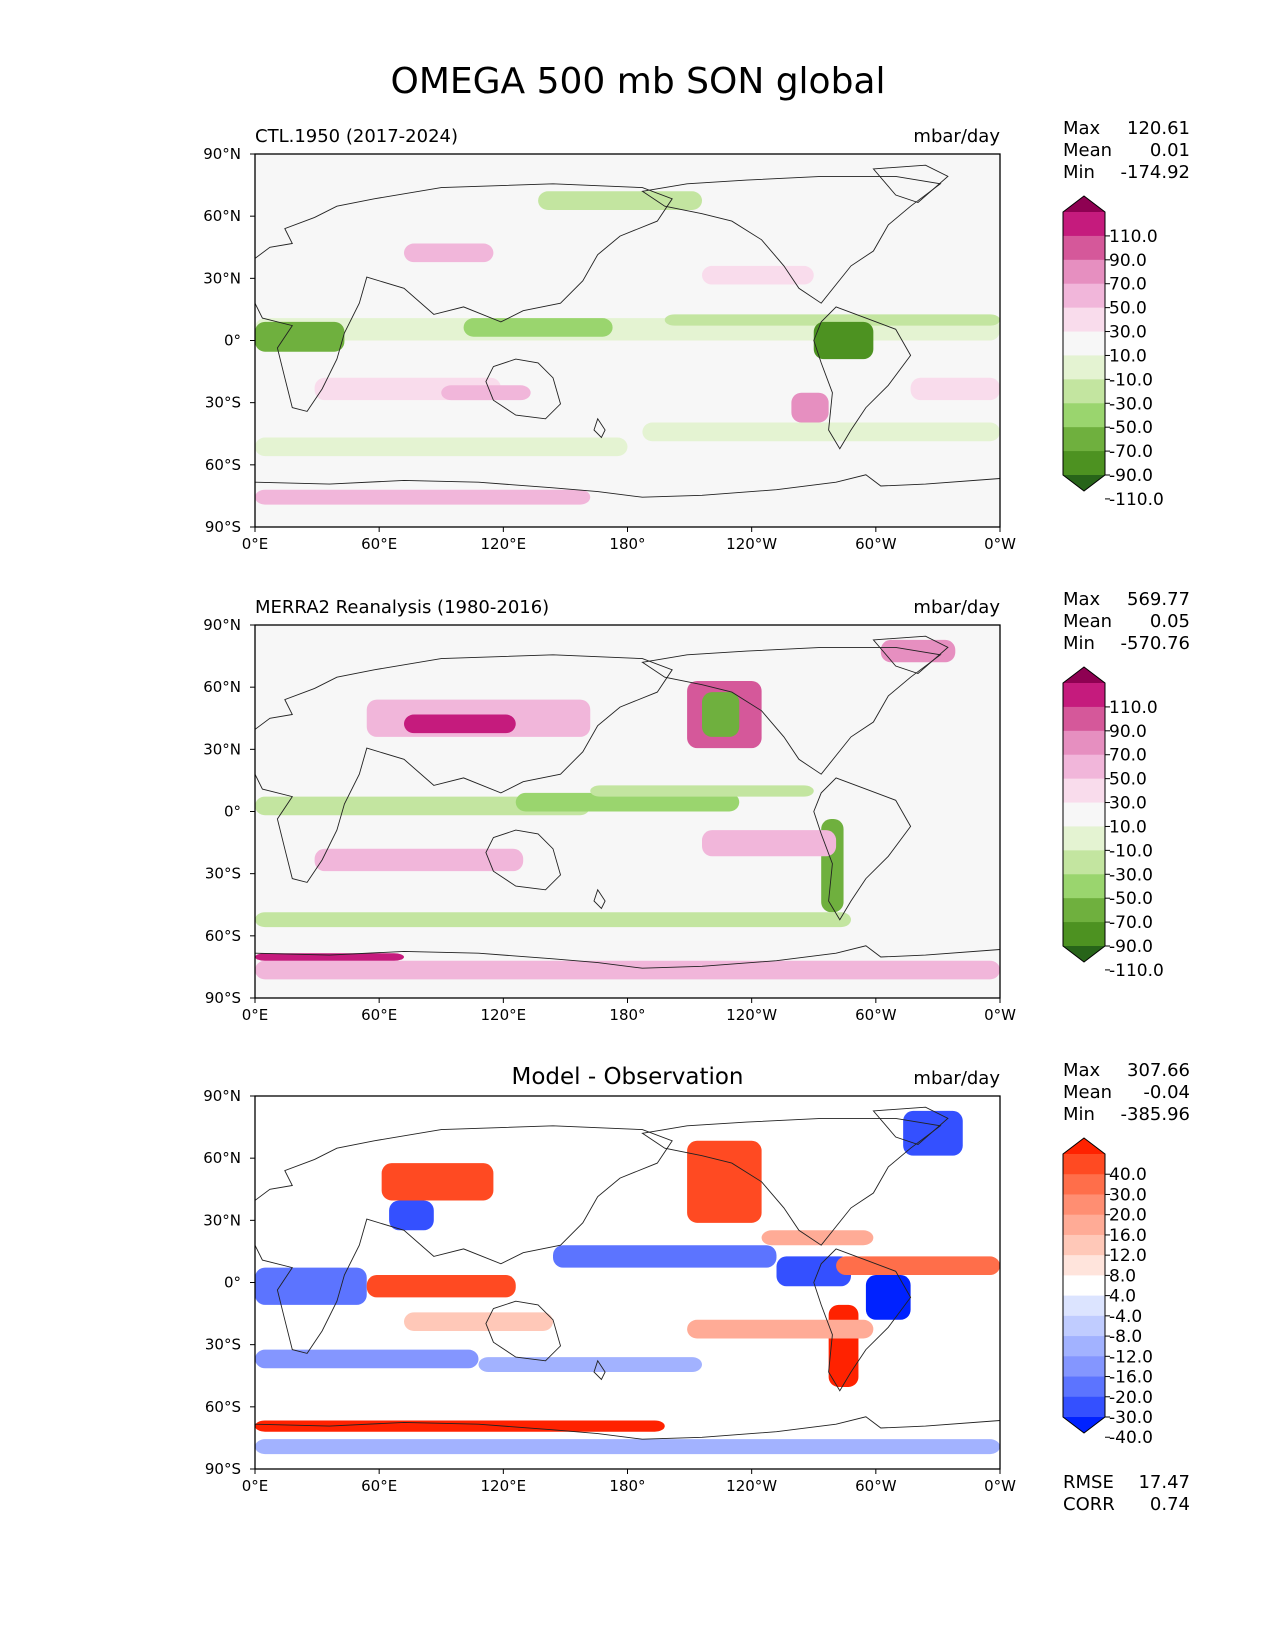 Image resolution: width=1275 pixels, height=1650 pixels. What do you see at coordinates (1125, 1317) in the screenshot?
I see `colorbar-label: -4.0` at bounding box center [1125, 1317].